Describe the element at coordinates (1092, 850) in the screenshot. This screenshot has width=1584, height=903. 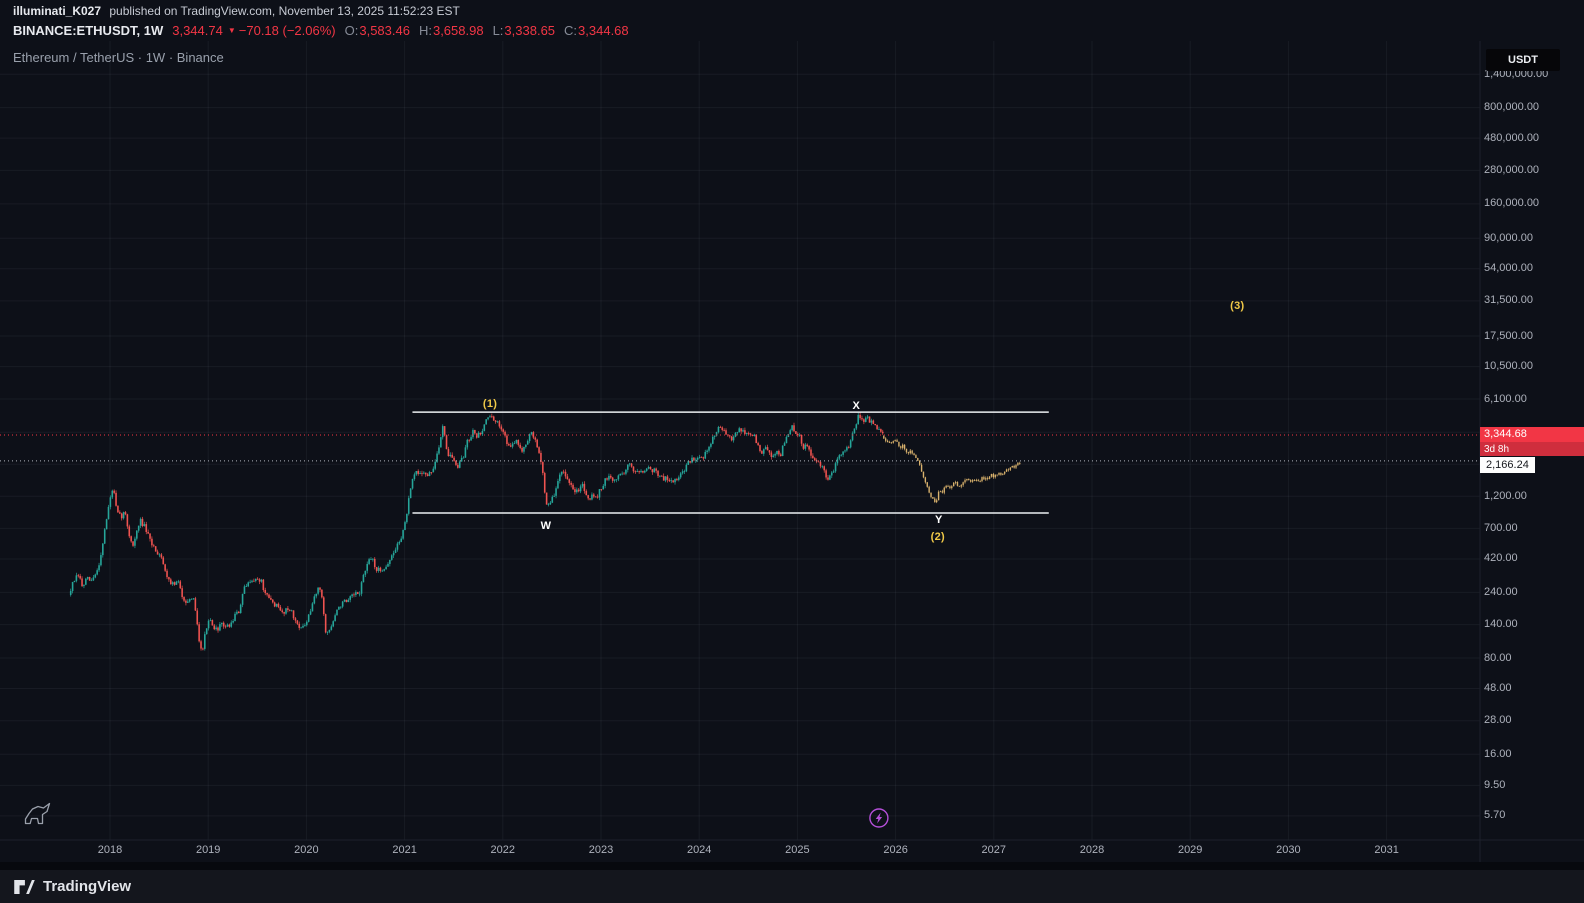
I see `time-axis-tick: 2028` at that location.